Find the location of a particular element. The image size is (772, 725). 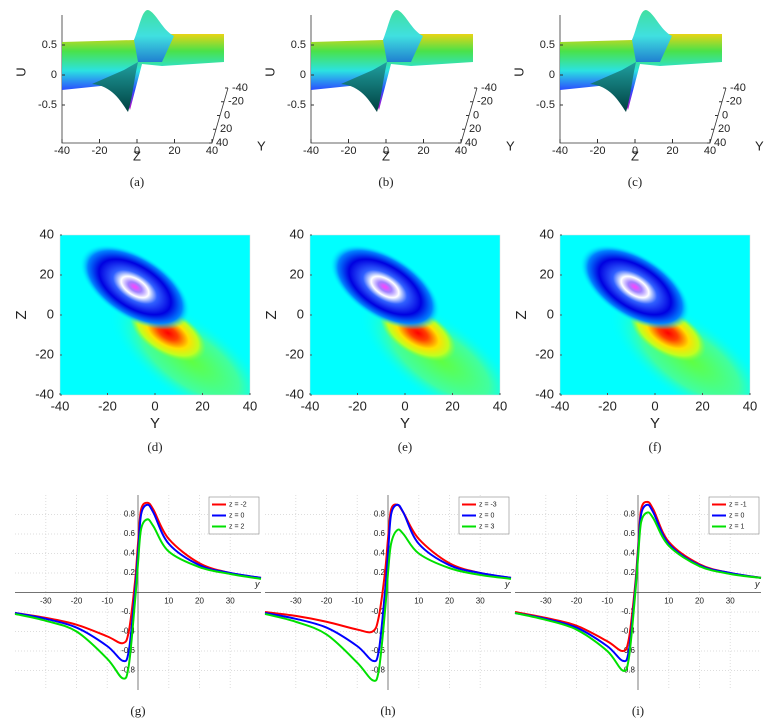

y-axis-label: Z is located at coordinates (271, 314).